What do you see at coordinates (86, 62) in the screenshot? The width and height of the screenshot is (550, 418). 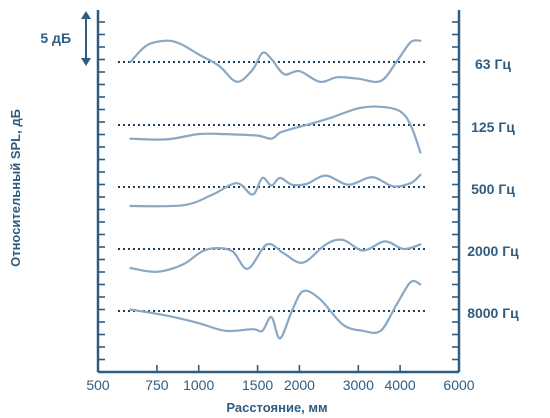 I see `scale-arrow-down` at bounding box center [86, 62].